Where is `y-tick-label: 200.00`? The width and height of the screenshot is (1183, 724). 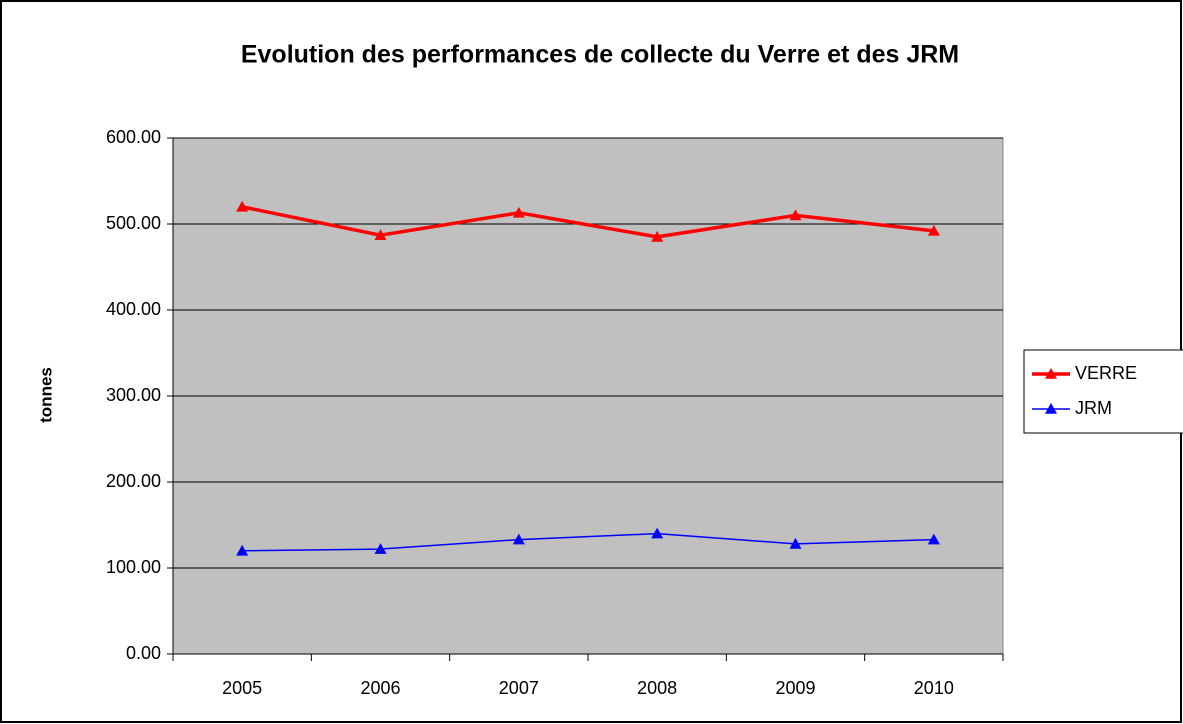 y-tick-label: 200.00 is located at coordinates (133, 481).